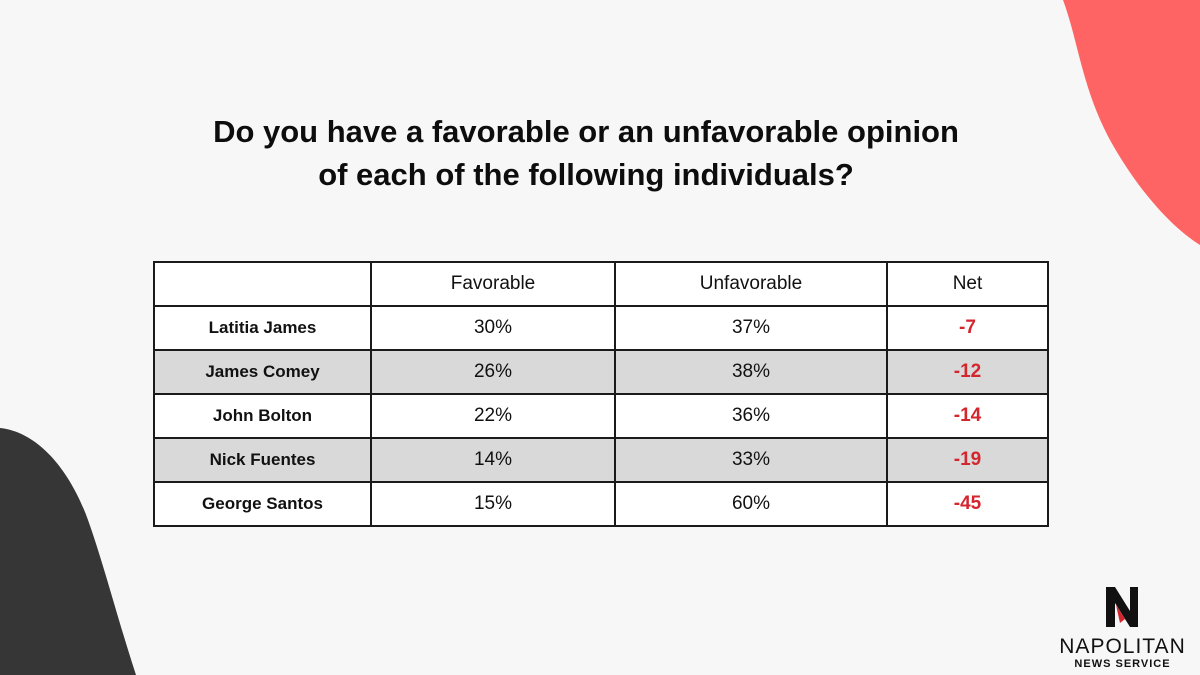  Describe the element at coordinates (1131, 122) in the screenshot. I see `coral-corner-blob` at that location.